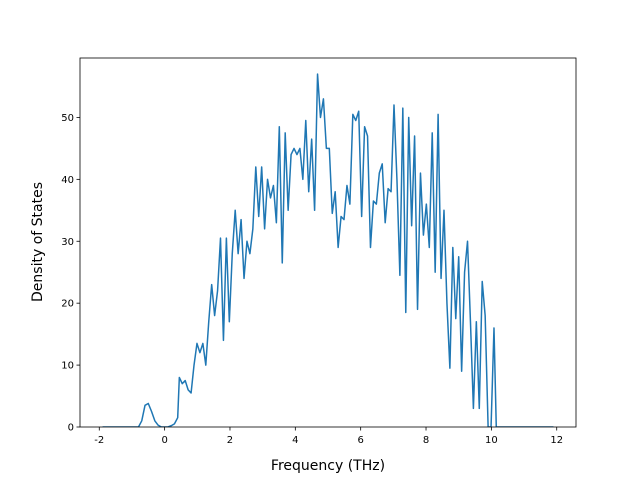 This screenshot has width=640, height=480. I want to click on x-tick-label: 0, so click(164, 440).